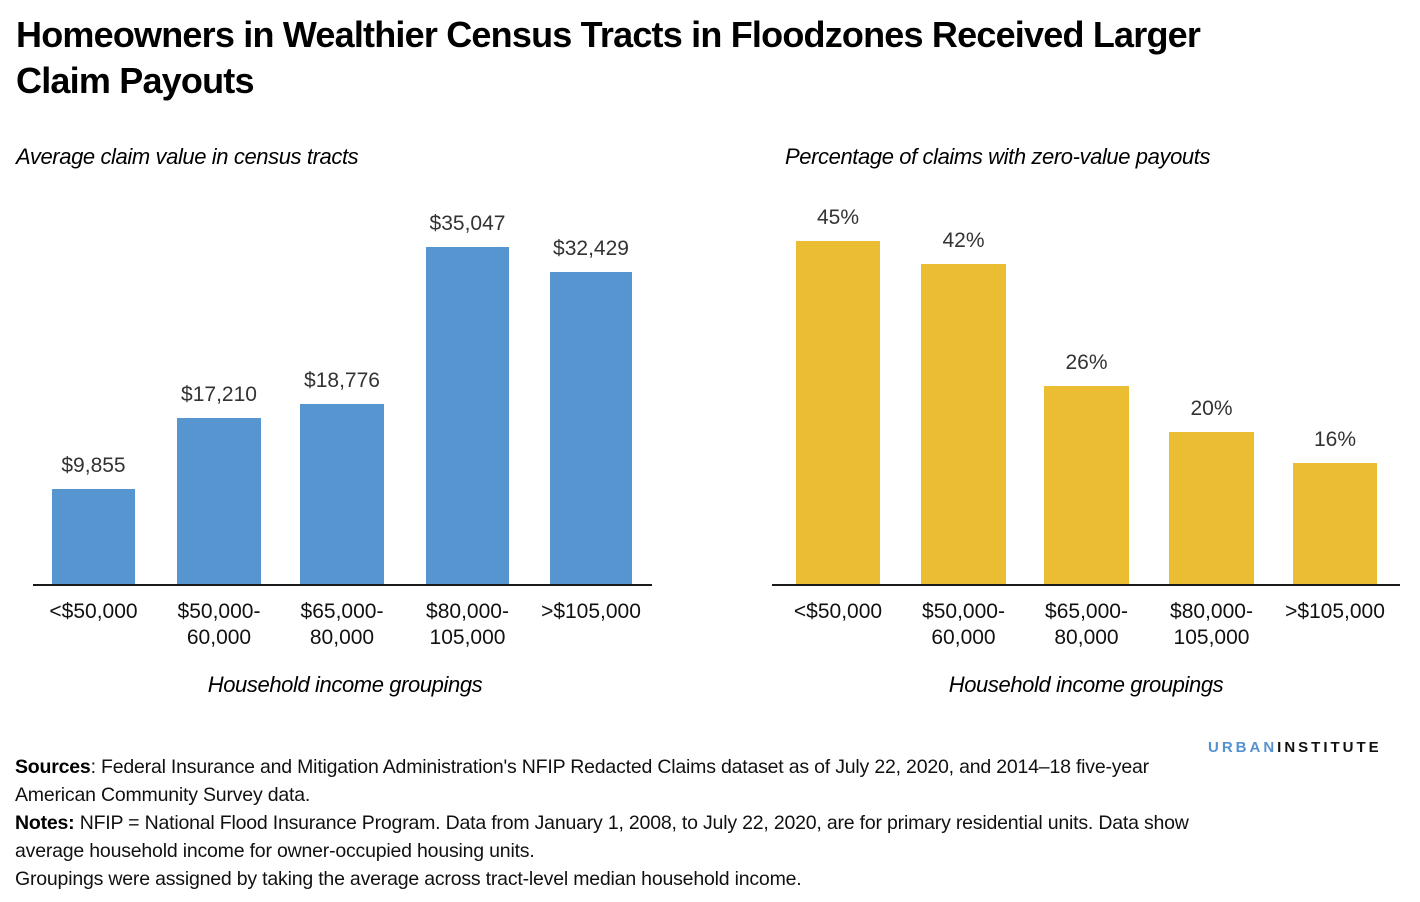 The height and width of the screenshot is (902, 1420). Describe the element at coordinates (838, 217) in the screenshot. I see `bar-value-label: 45%` at that location.